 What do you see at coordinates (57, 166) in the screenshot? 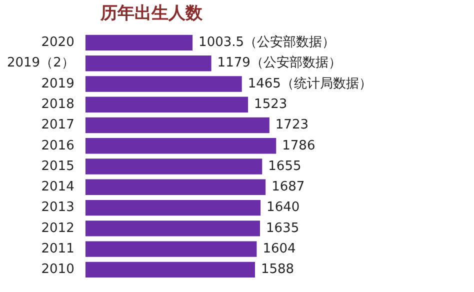
I see `y-tick-label: 2015` at bounding box center [57, 166].